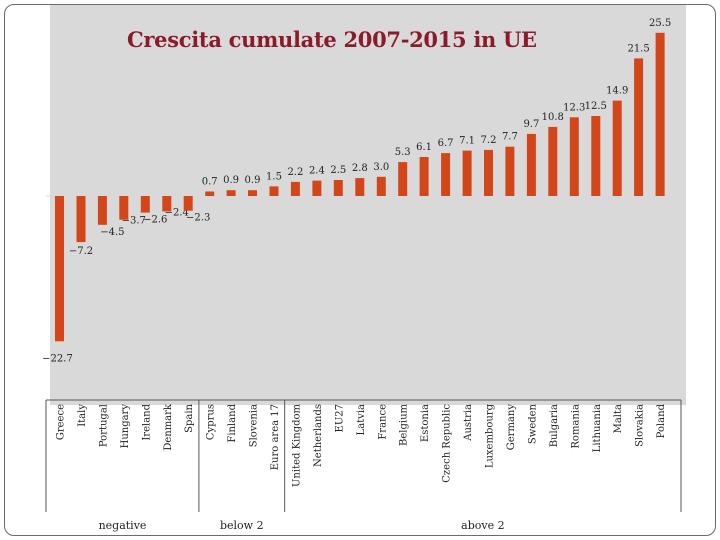 Image resolution: width=720 pixels, height=540 pixels. What do you see at coordinates (403, 152) in the screenshot?
I see `data-label-belgium: 5.3` at bounding box center [403, 152].